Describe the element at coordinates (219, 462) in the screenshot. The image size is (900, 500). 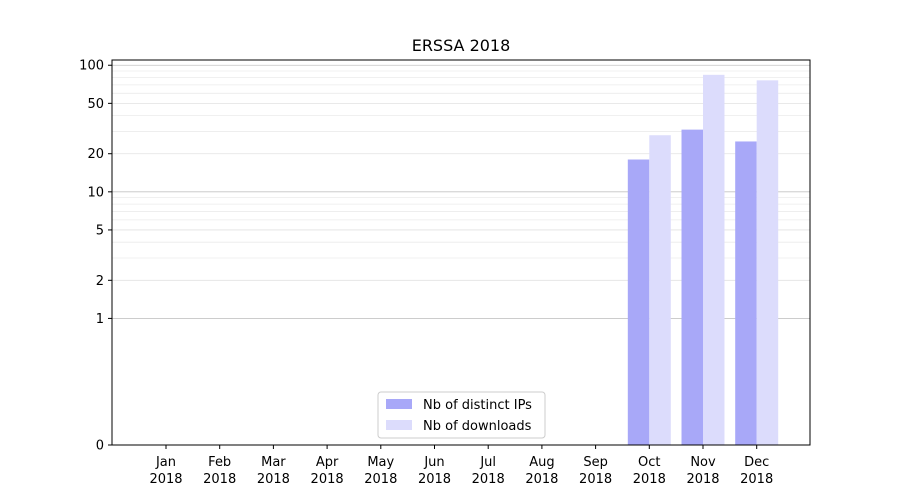
I see `x-tick-label-month: Feb` at that location.